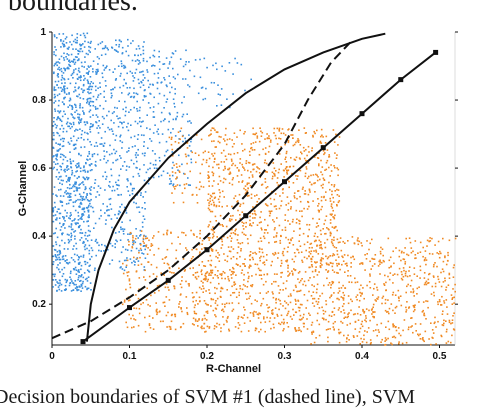 This screenshot has height=409, width=486. Describe the element at coordinates (207, 250) in the screenshot. I see `boundary-marker` at that location.